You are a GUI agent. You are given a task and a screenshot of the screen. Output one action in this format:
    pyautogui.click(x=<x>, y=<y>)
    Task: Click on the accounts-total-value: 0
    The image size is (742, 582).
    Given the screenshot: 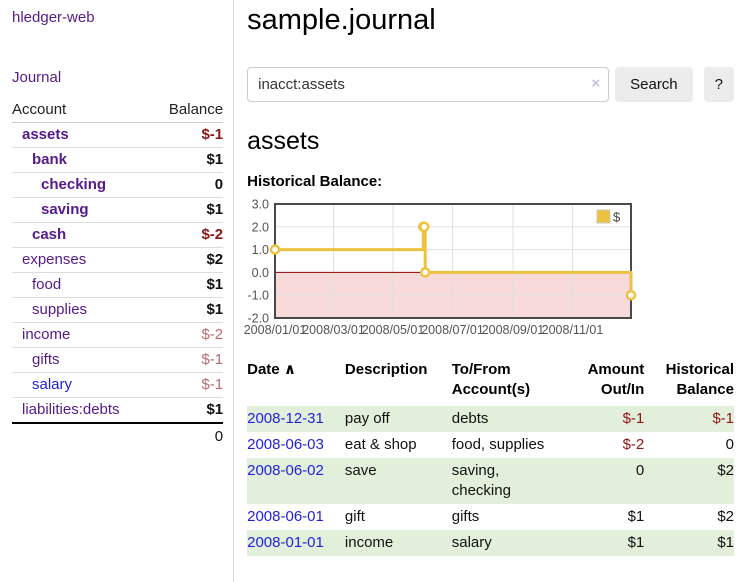 What is the action you would take?
    pyautogui.click(x=188, y=436)
    